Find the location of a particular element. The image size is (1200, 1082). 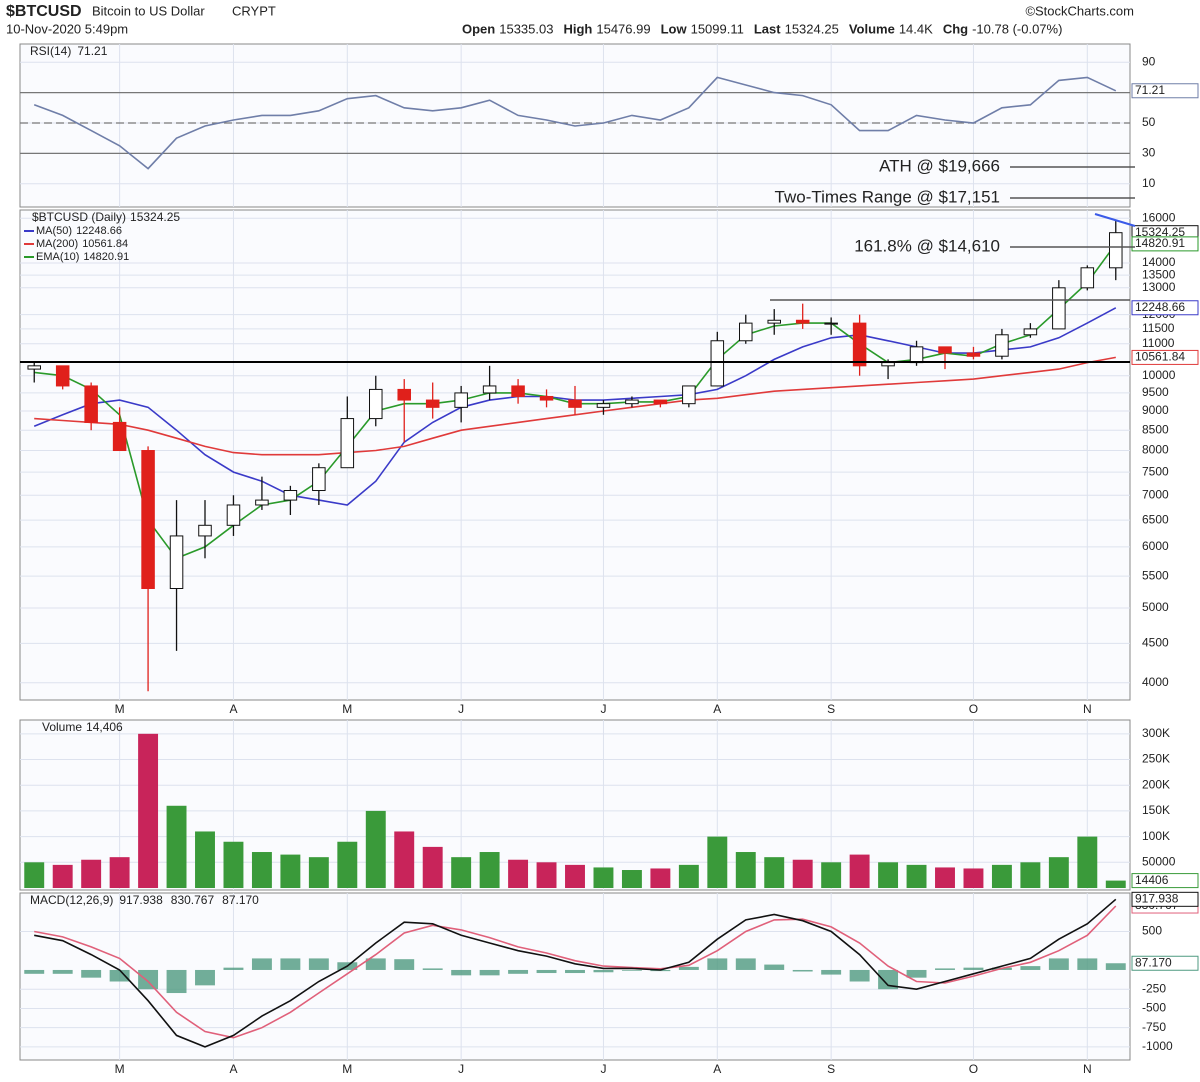

exchange: CRYPT is located at coordinates (254, 10).